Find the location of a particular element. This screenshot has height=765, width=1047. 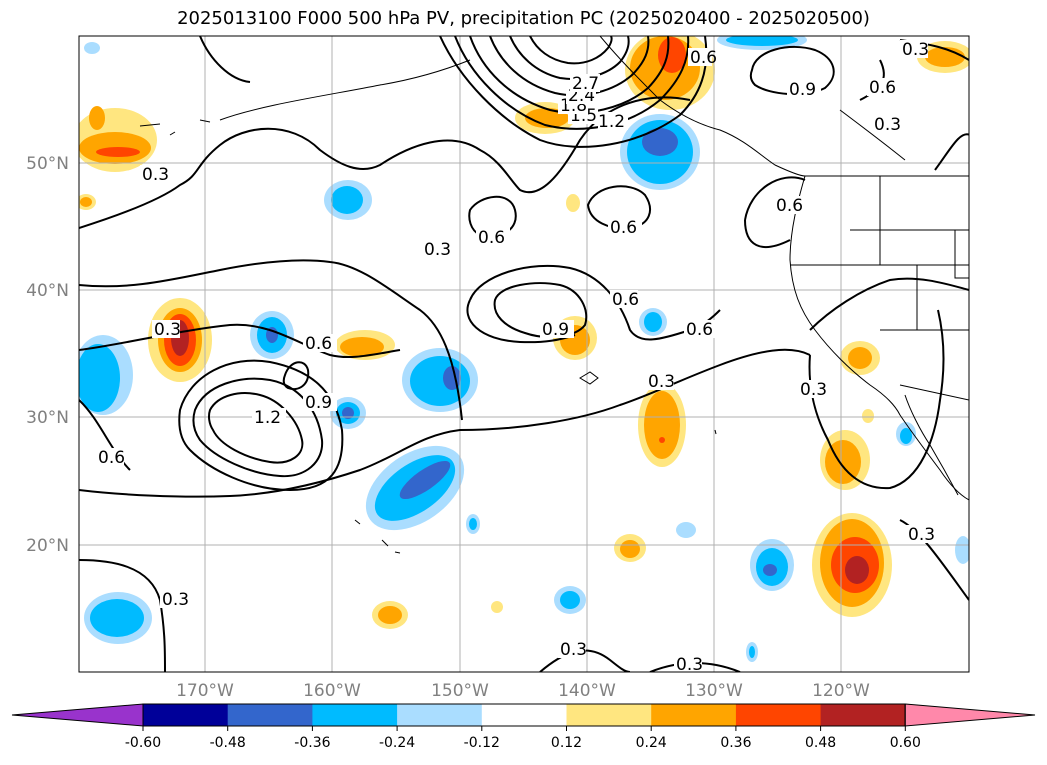

lat-label-50n: 50°N is located at coordinates (47, 164).